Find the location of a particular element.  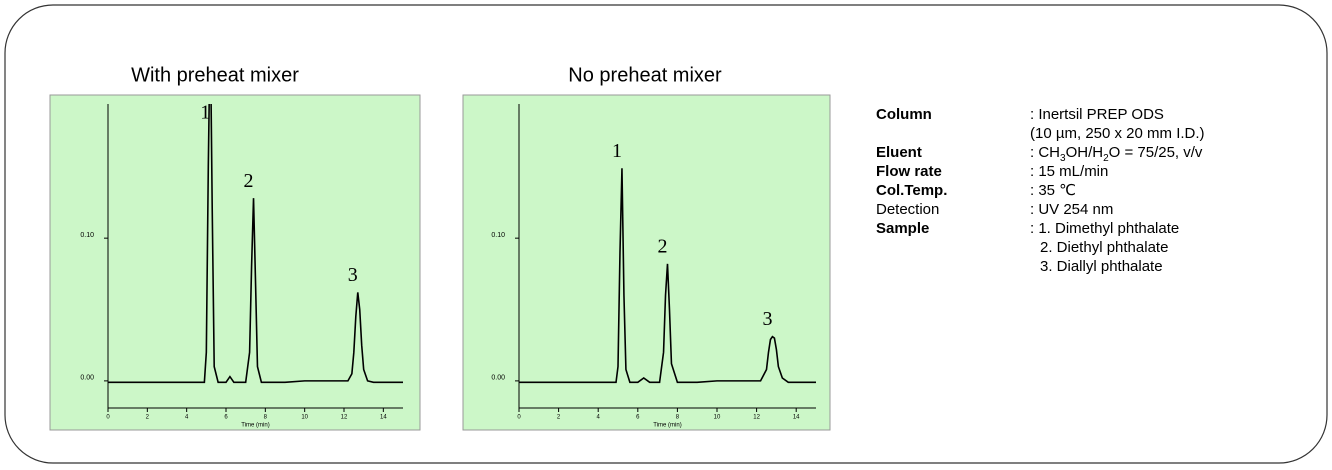

condition-text: : 35 ℃ is located at coordinates (1053, 190).